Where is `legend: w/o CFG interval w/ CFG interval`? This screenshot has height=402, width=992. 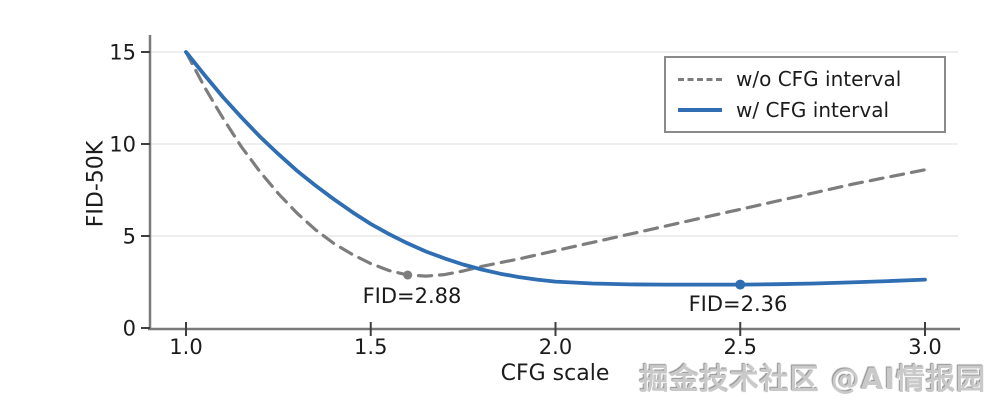 legend: w/o CFG interval w/ CFG interval is located at coordinates (805, 94).